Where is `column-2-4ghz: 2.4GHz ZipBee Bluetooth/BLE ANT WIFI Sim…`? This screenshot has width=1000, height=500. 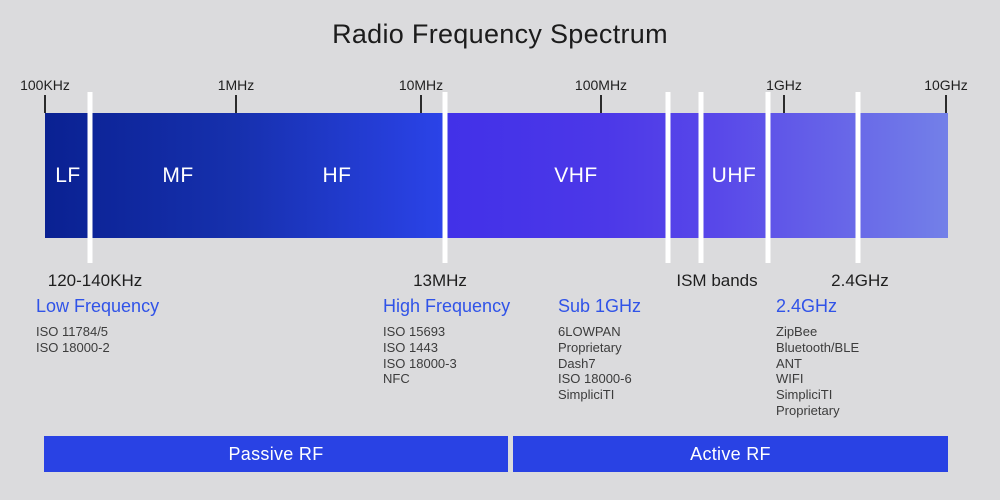
column-2-4ghz: 2.4GHz ZipBee Bluetooth/BLE ANT WIFI Sim… is located at coordinates (817, 357).